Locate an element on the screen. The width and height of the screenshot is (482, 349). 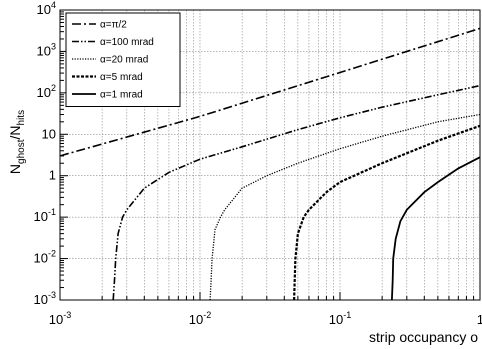
y-tick-label: 10⁻¹ is located at coordinates (45, 215).